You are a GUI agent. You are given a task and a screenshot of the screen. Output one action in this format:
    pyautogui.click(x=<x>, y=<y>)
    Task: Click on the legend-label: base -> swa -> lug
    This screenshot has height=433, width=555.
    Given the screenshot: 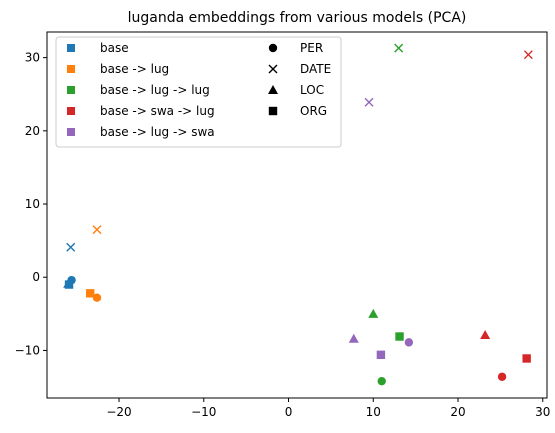 What is the action you would take?
    pyautogui.click(x=157, y=111)
    